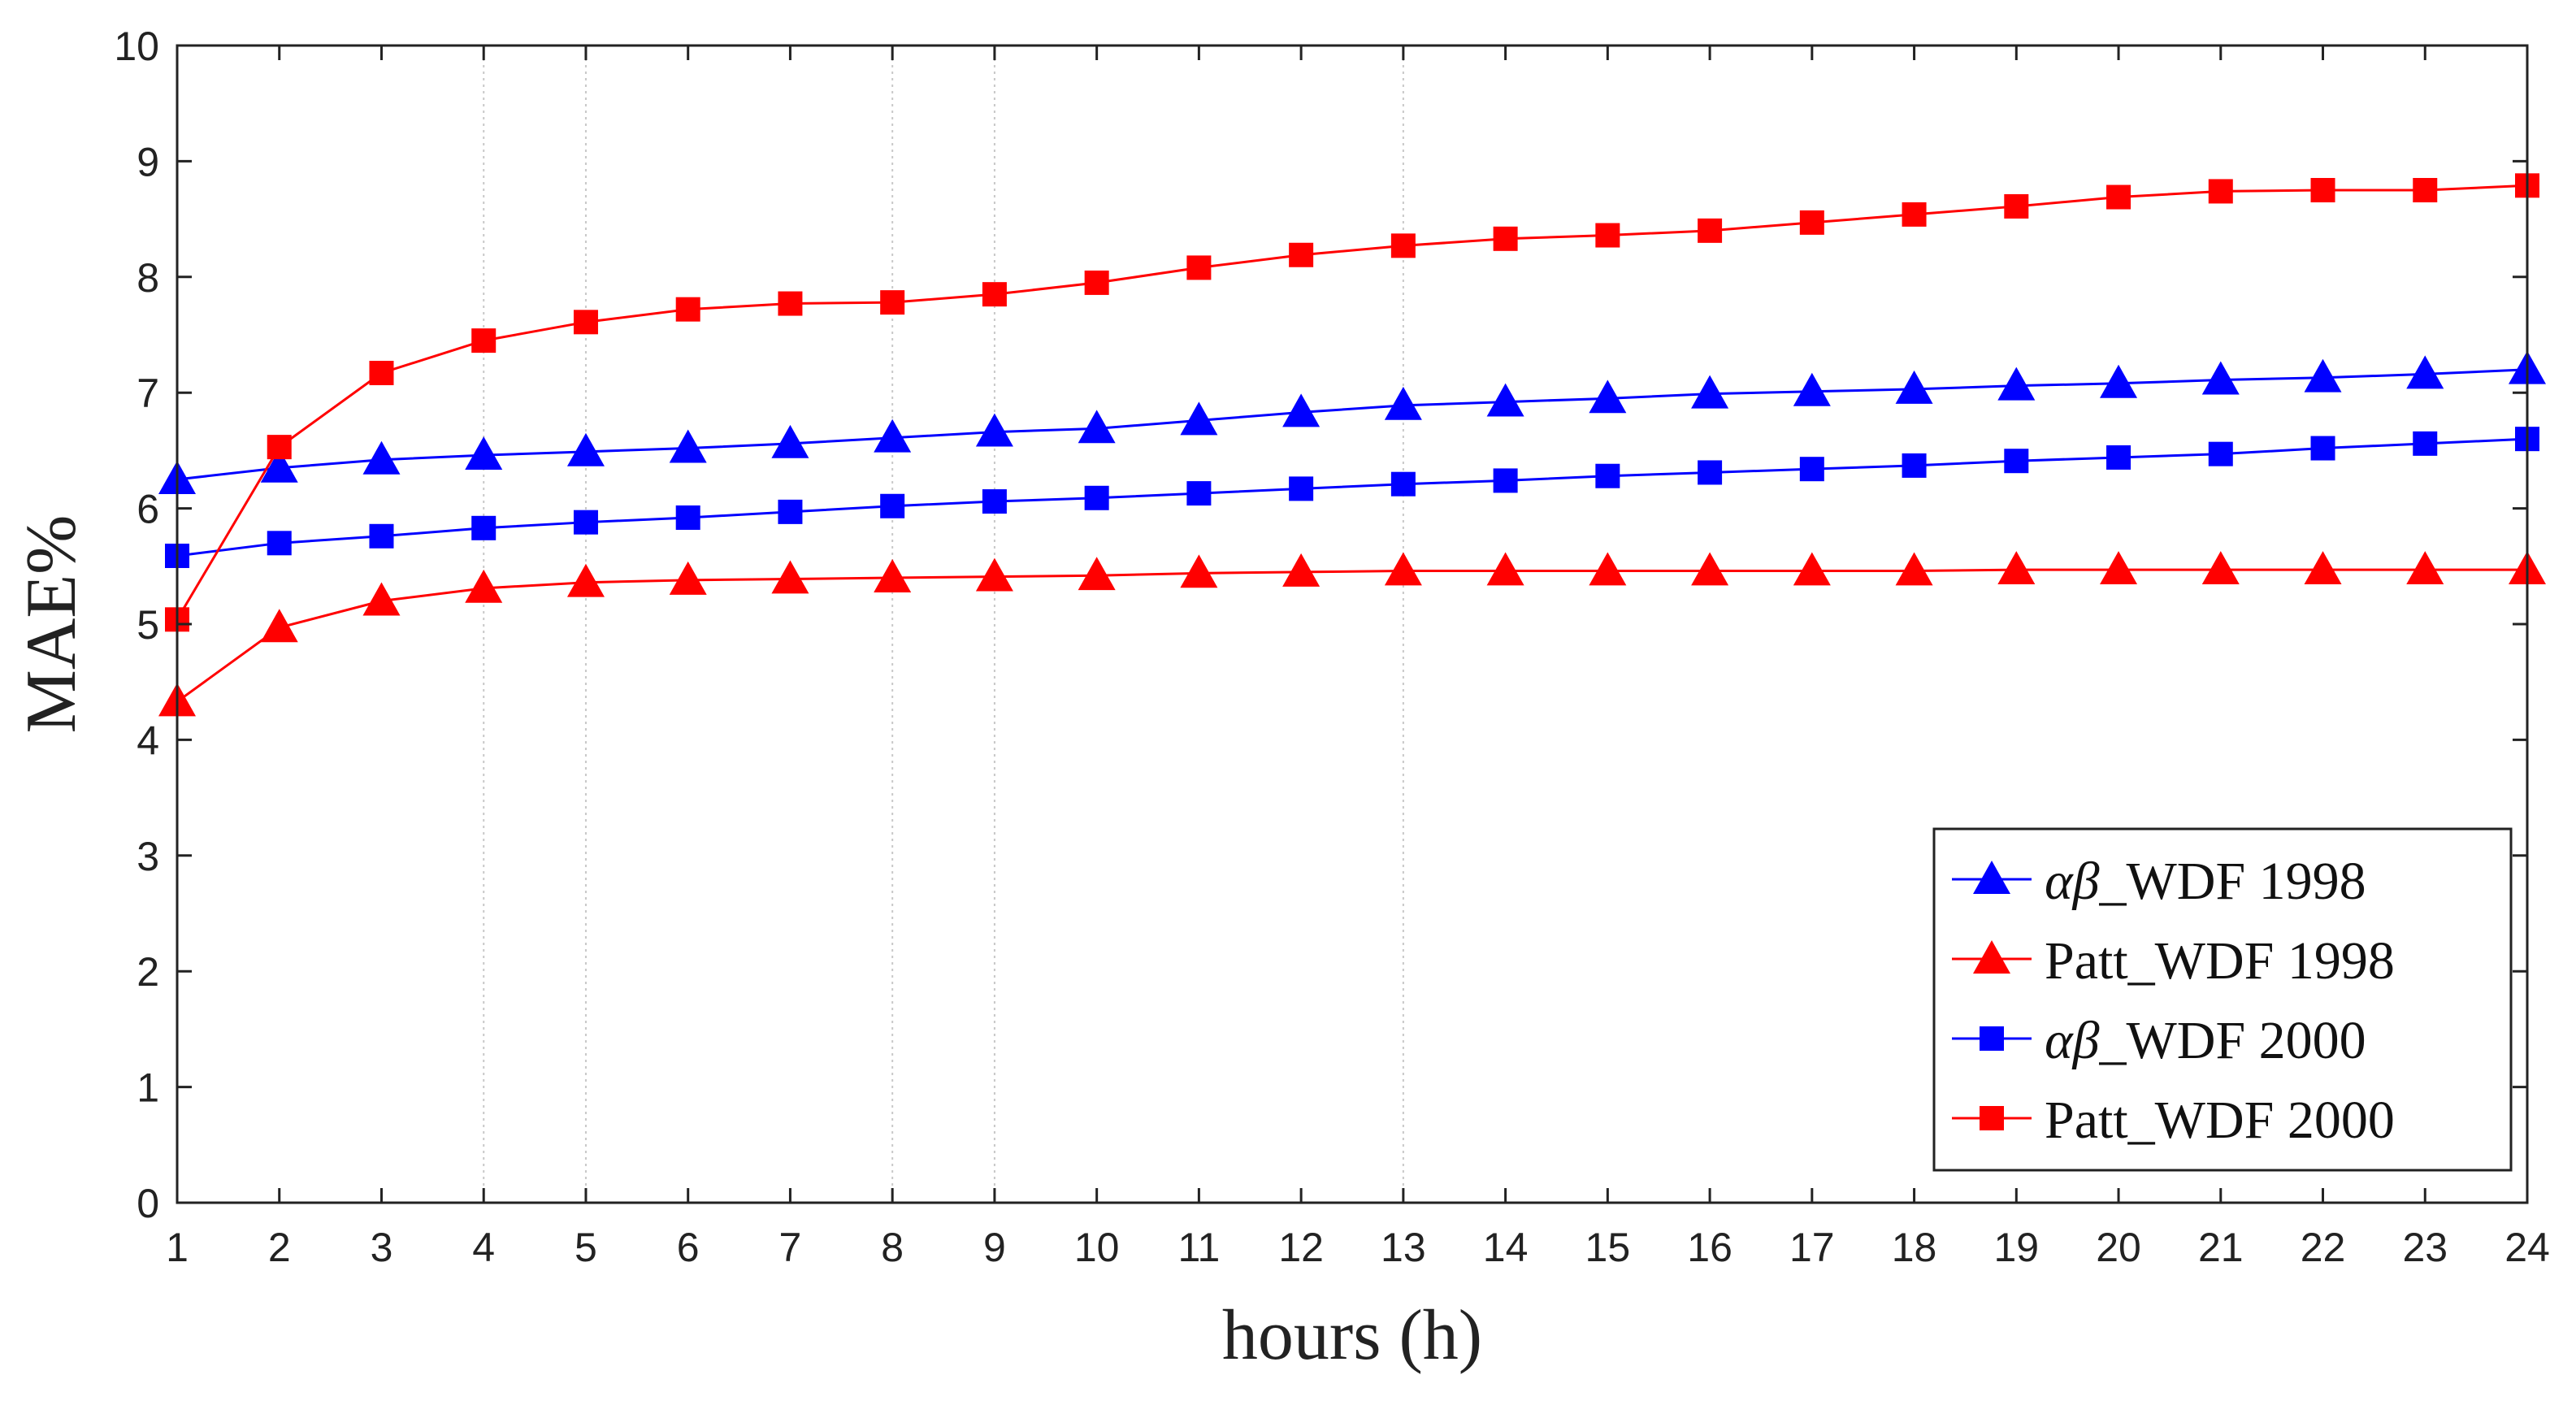  I want to click on y-tick-label: 8, so click(148, 278).